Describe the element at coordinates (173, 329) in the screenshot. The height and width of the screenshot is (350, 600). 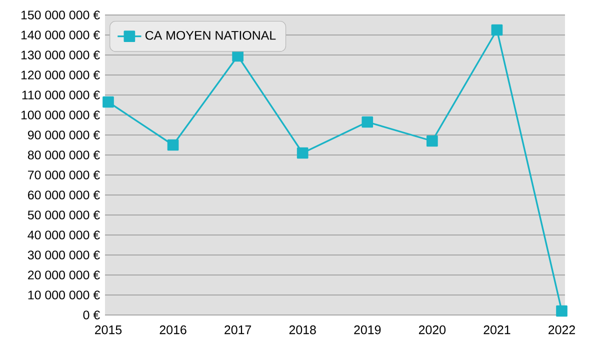
I see `x-tick-label: 2016` at that location.